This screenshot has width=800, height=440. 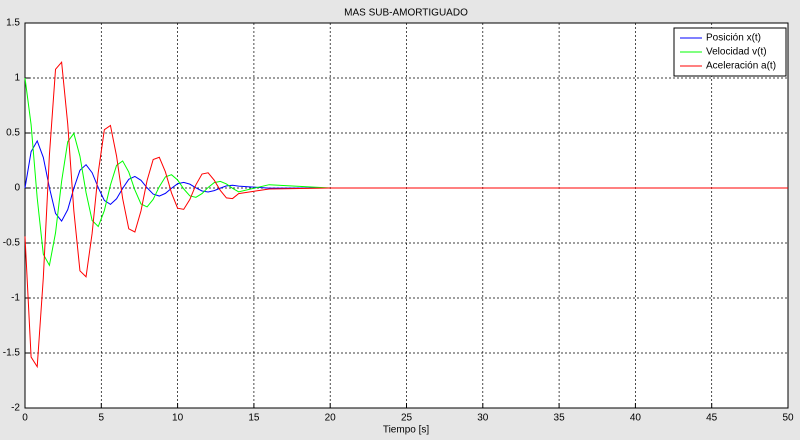 What do you see at coordinates (733, 38) in the screenshot?
I see `legend-label: Posición x(t)` at bounding box center [733, 38].